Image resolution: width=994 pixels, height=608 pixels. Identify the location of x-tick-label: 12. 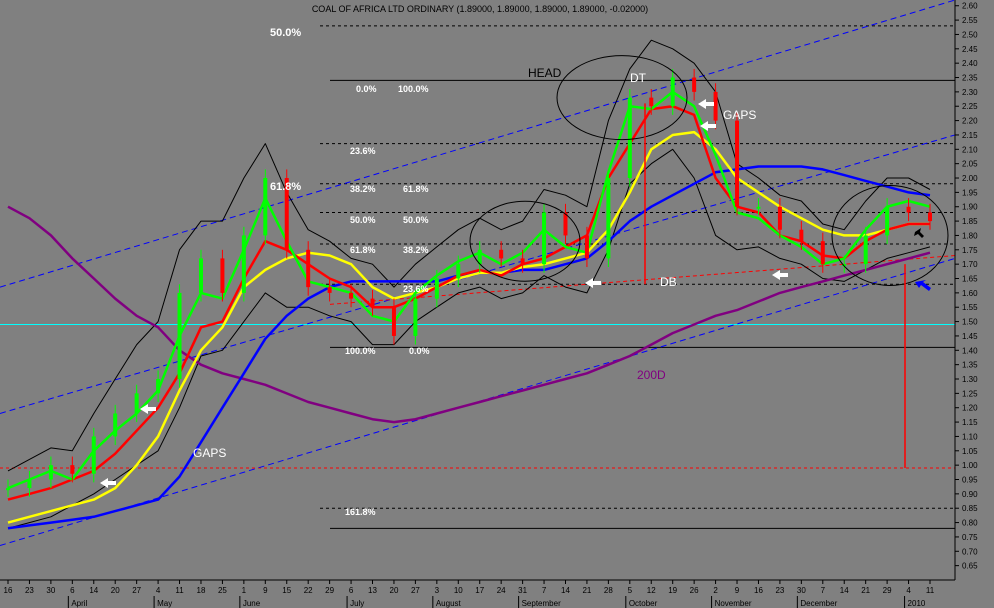
(651, 590).